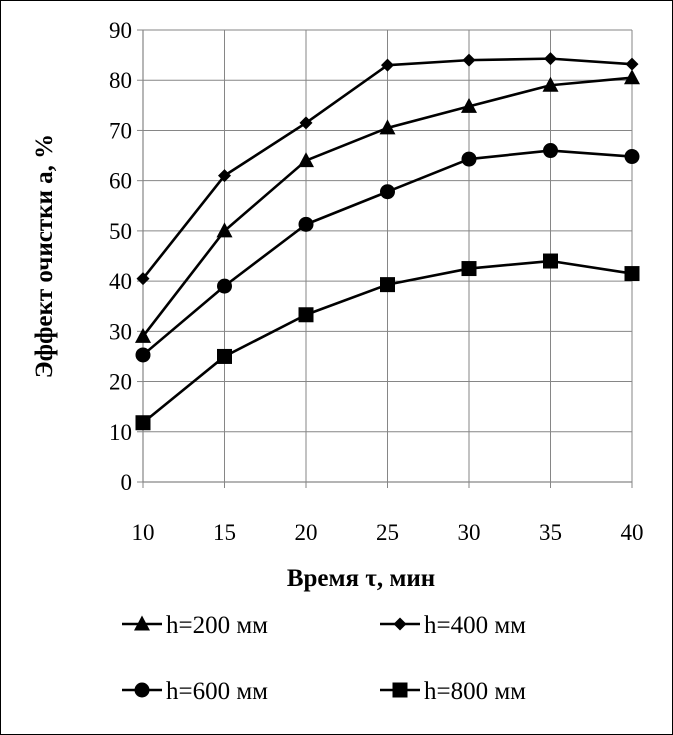 The image size is (673, 735). What do you see at coordinates (143, 532) in the screenshot?
I see `x-tick-label: 10` at bounding box center [143, 532].